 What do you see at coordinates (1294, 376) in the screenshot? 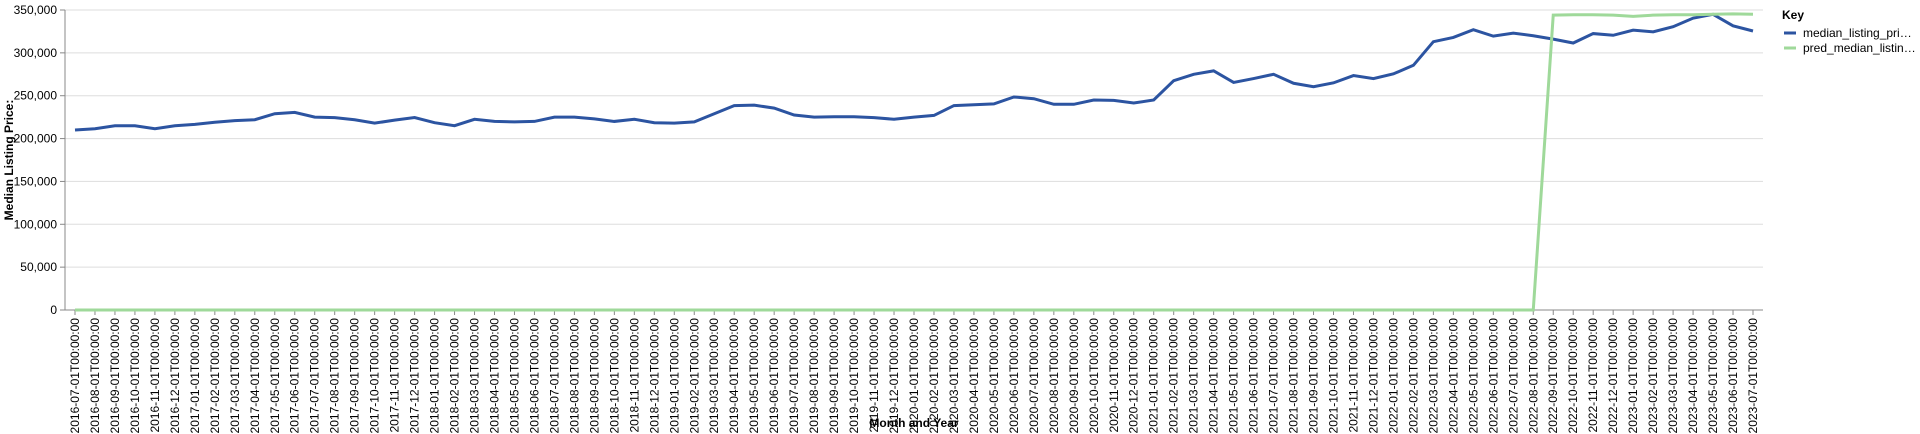
I see `x-tick-label: 2021-08-01T00:00:00` at bounding box center [1294, 376].